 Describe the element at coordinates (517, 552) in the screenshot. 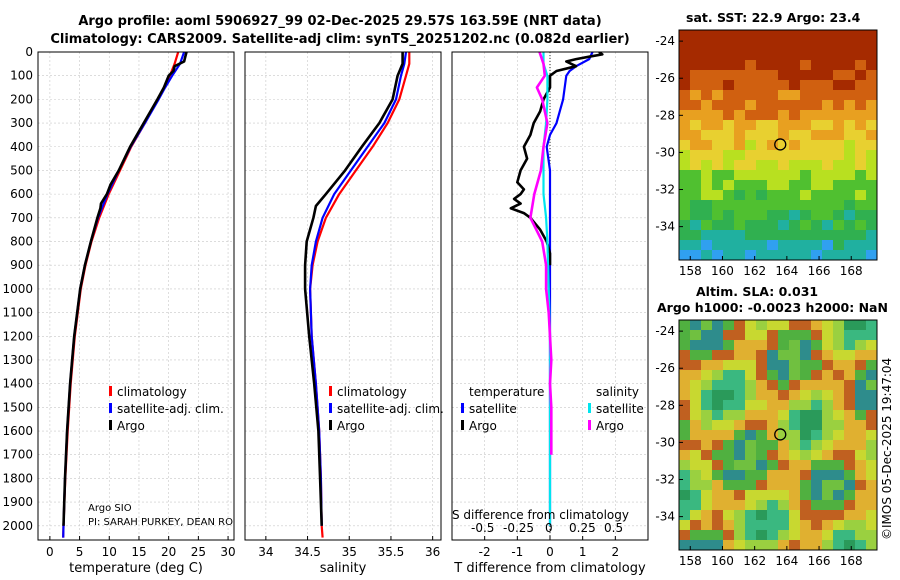

I see `x-tick-label: -1` at that location.